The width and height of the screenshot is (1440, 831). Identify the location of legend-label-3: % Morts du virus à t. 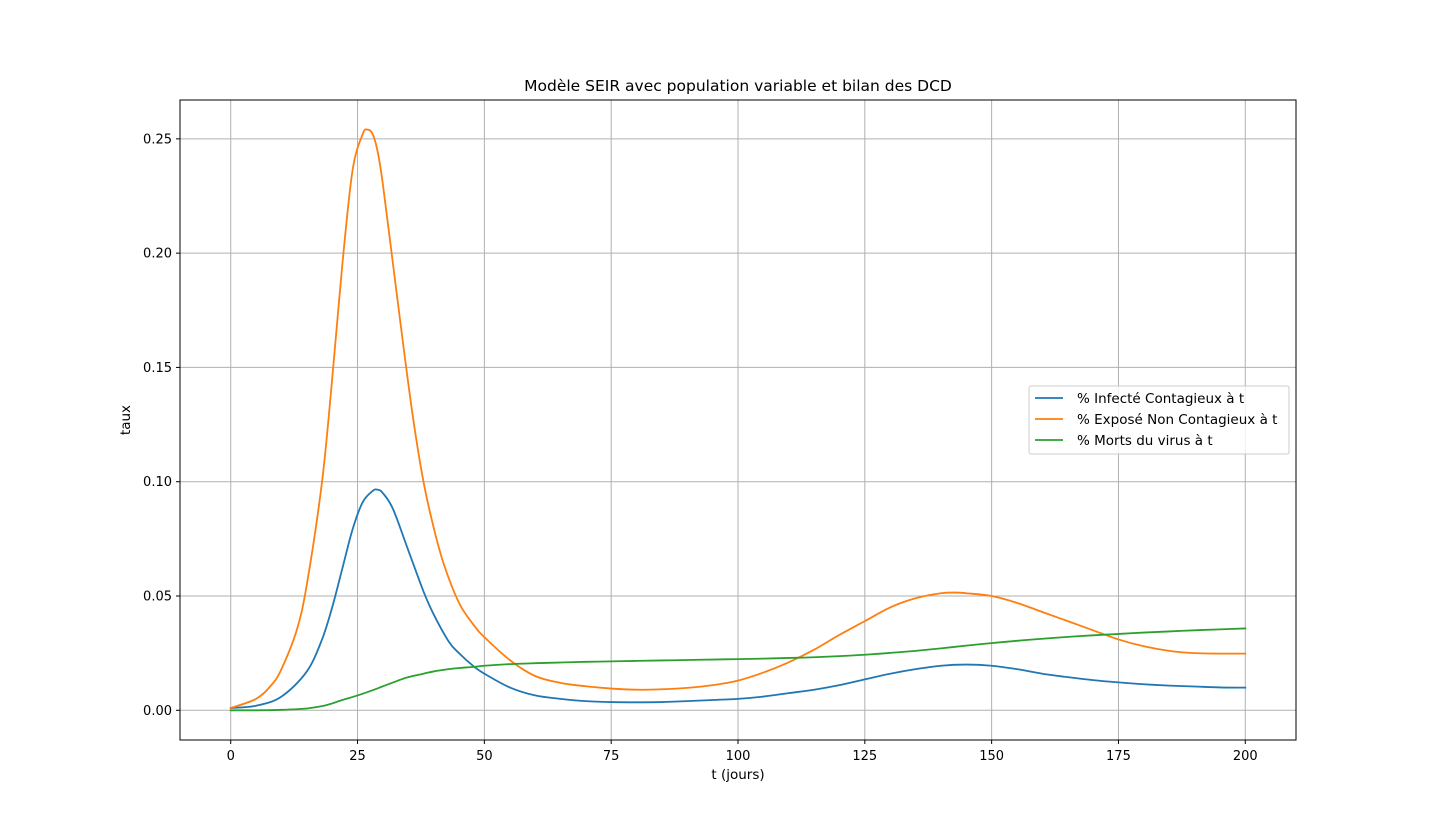
(1145, 441).